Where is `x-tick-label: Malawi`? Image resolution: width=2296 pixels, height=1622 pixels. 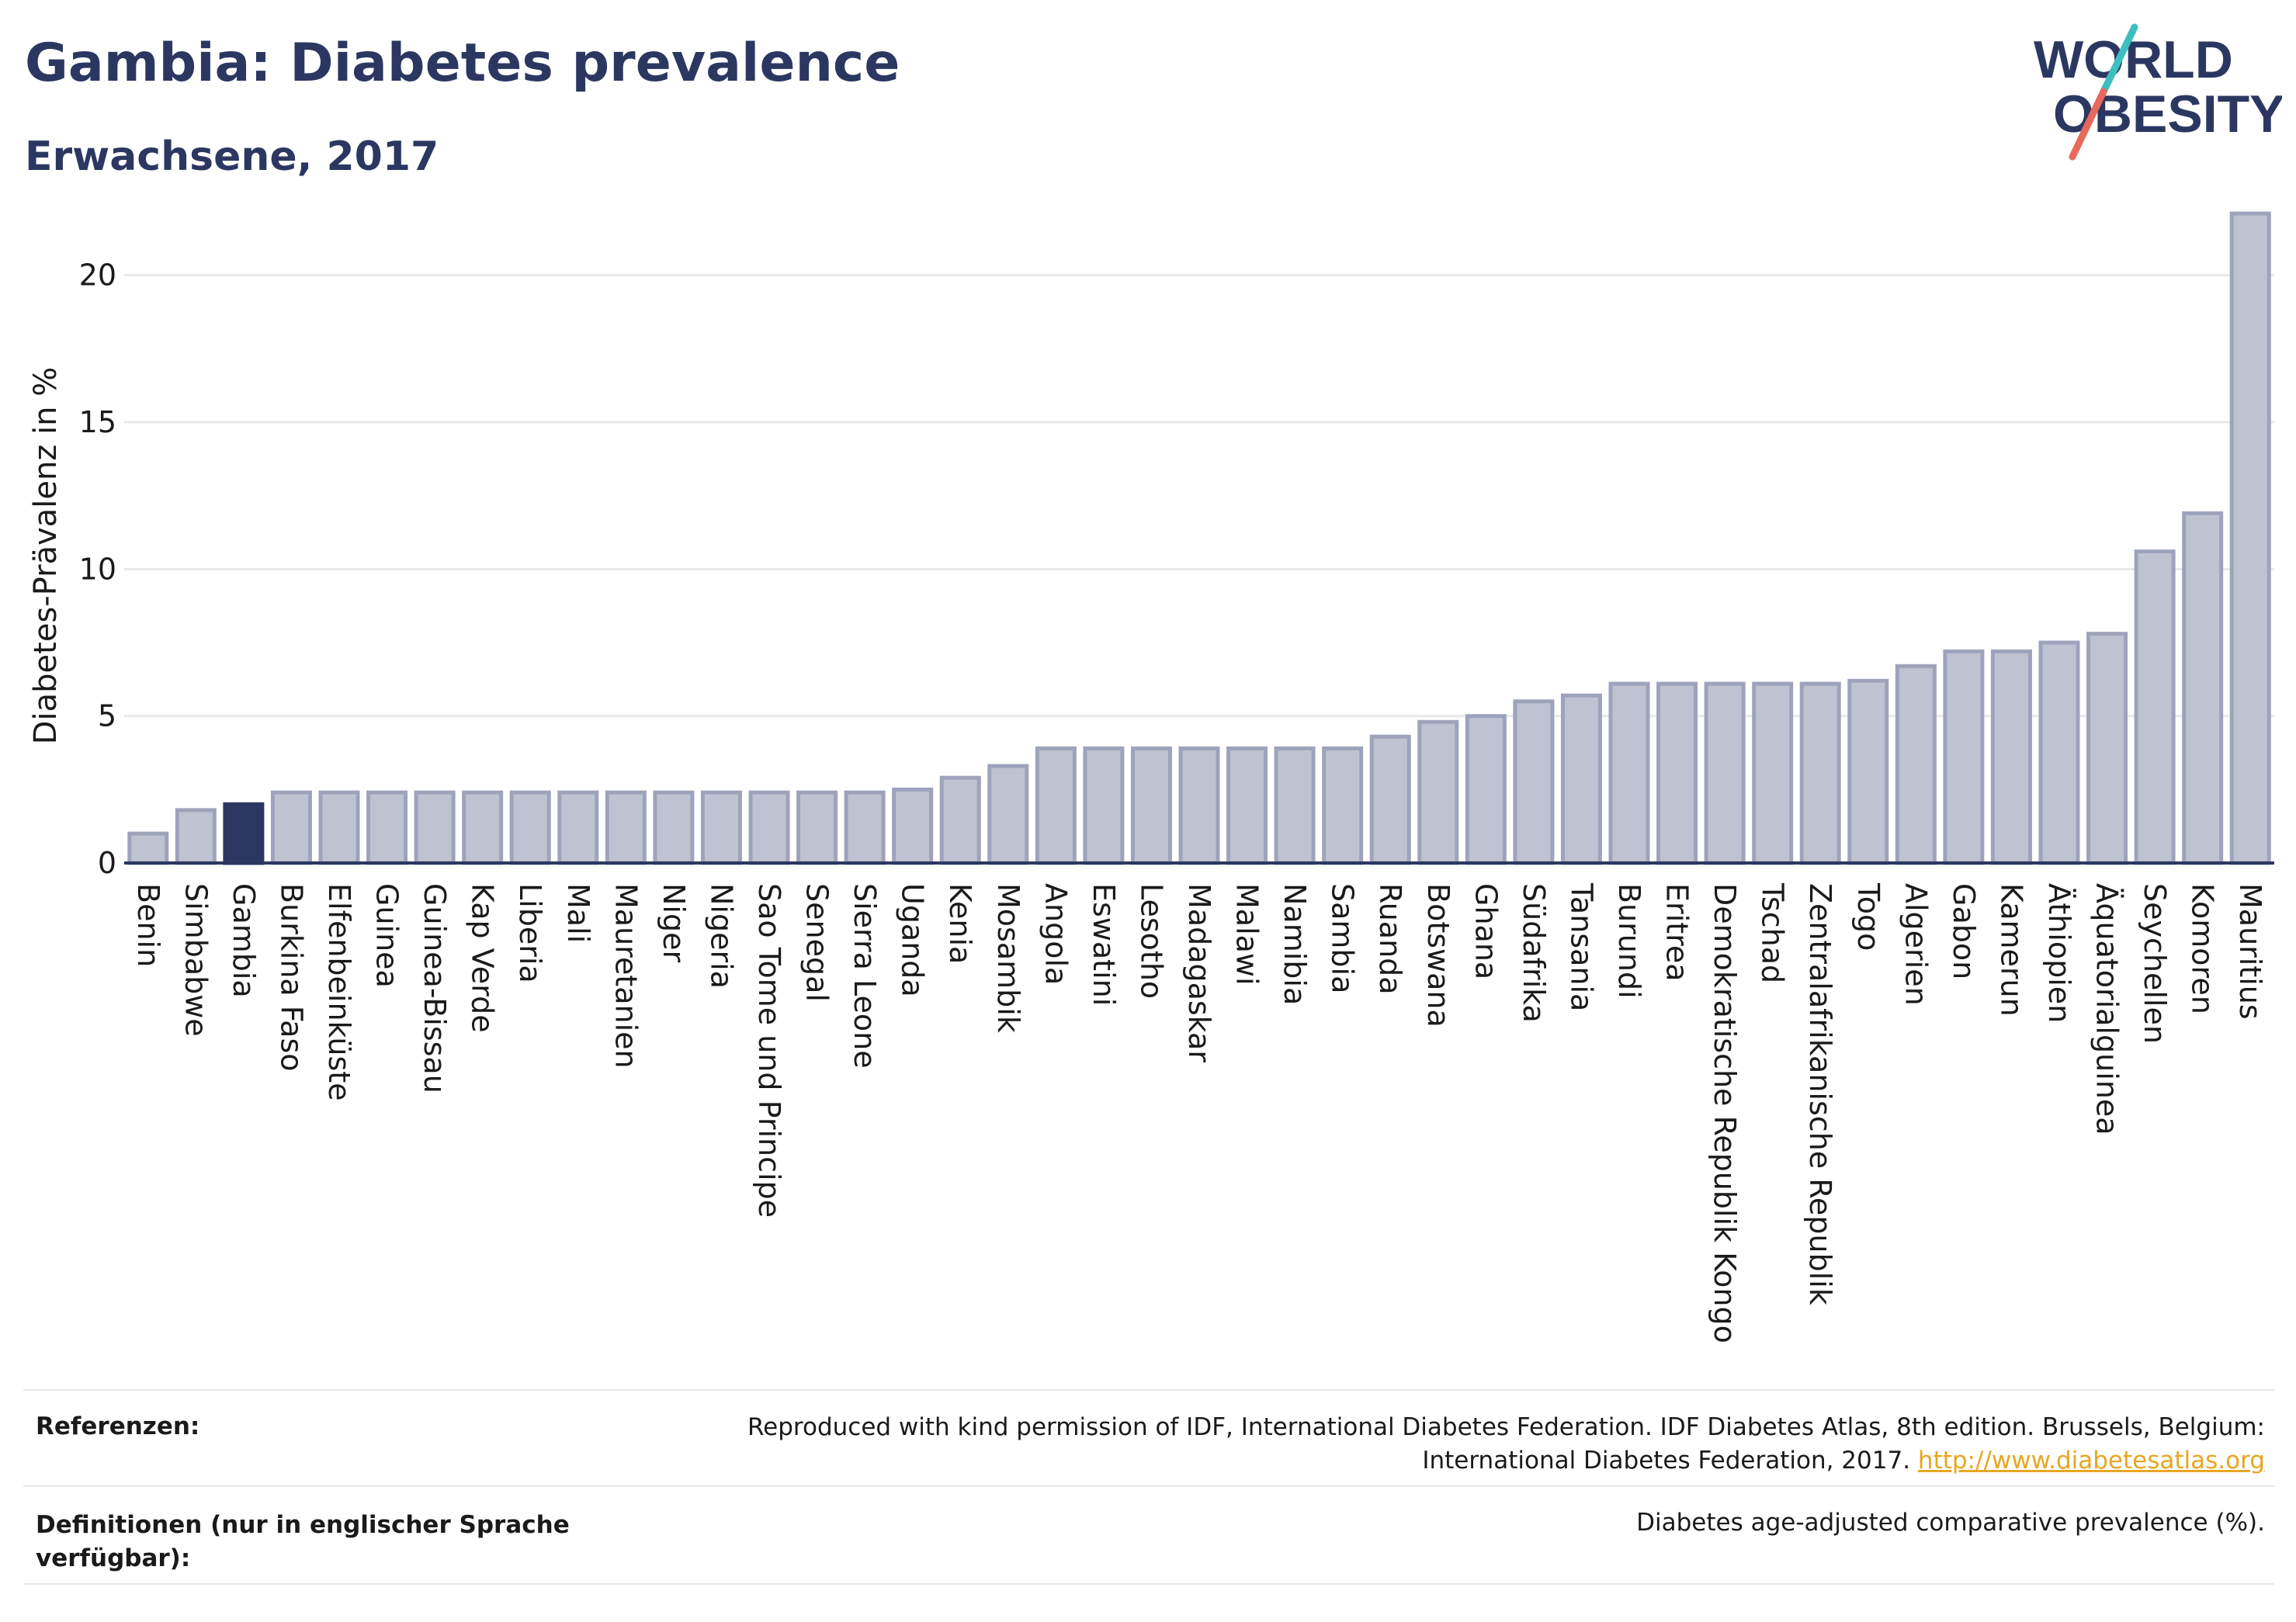
x-tick-label: Malawi is located at coordinates (1247, 934).